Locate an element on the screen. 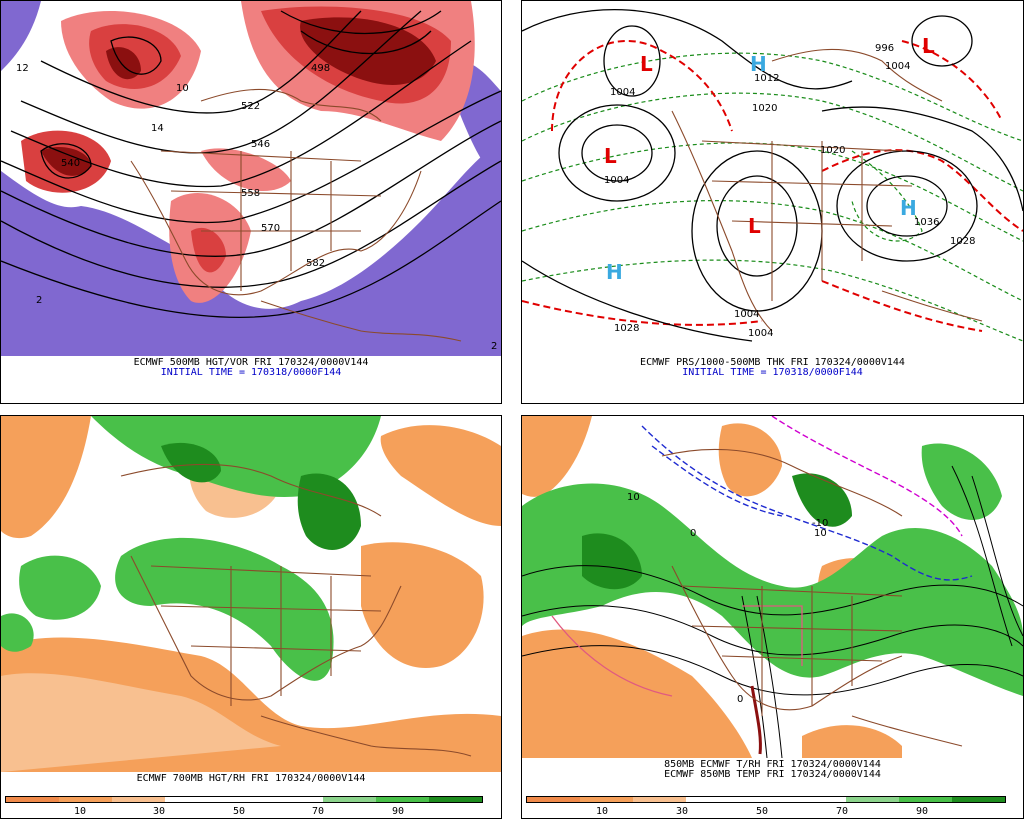 The image size is (1024, 819). panel-caption: ECMWF 700MB HGT/RH FRI 170324/0000V144 is located at coordinates (251, 778).